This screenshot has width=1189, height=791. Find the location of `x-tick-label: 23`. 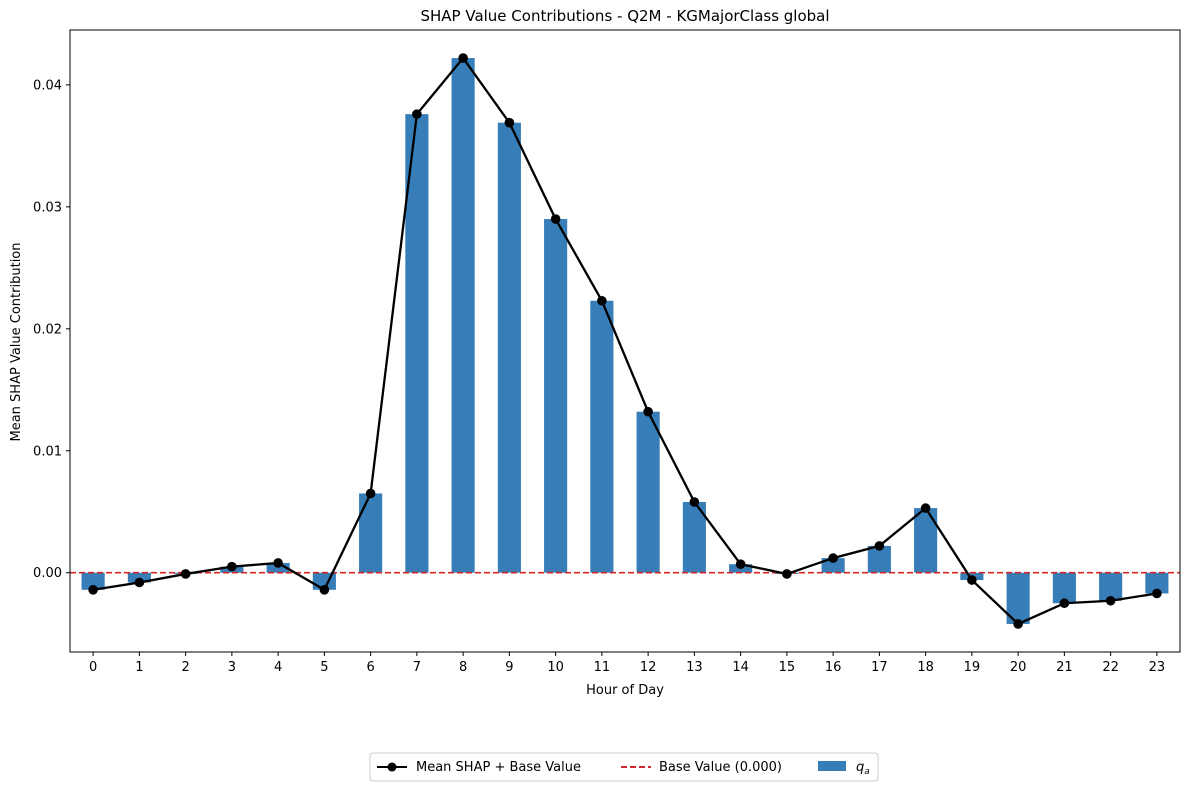

x-tick-label: 23 is located at coordinates (1157, 667).